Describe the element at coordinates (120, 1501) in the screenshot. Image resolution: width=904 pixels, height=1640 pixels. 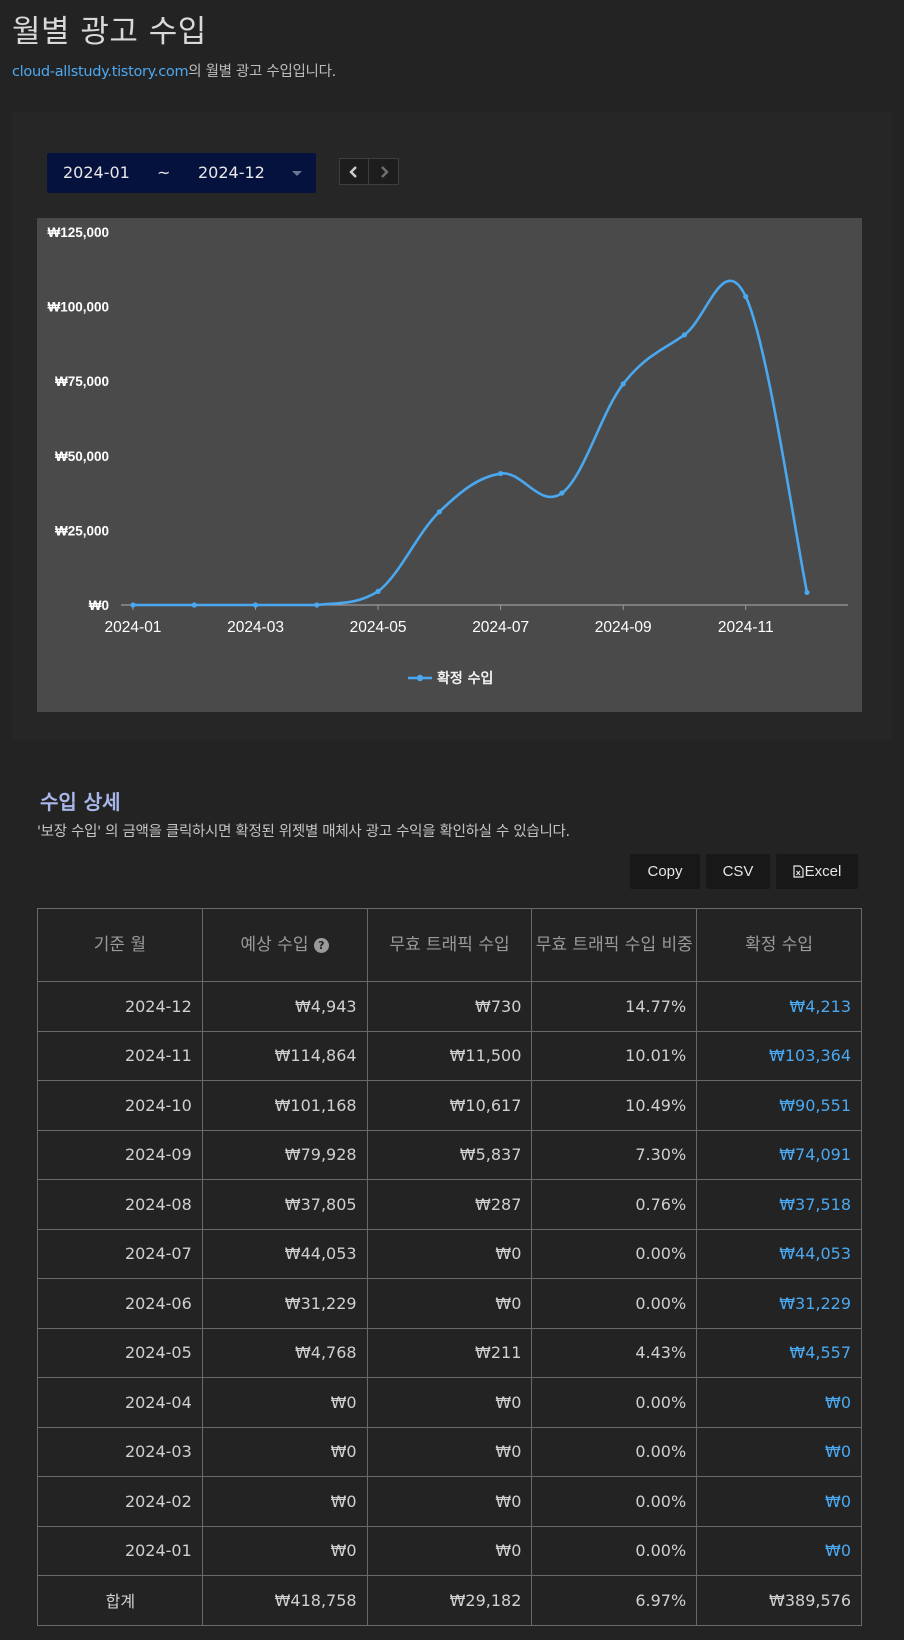
I see `cell-month: 2024-02` at that location.